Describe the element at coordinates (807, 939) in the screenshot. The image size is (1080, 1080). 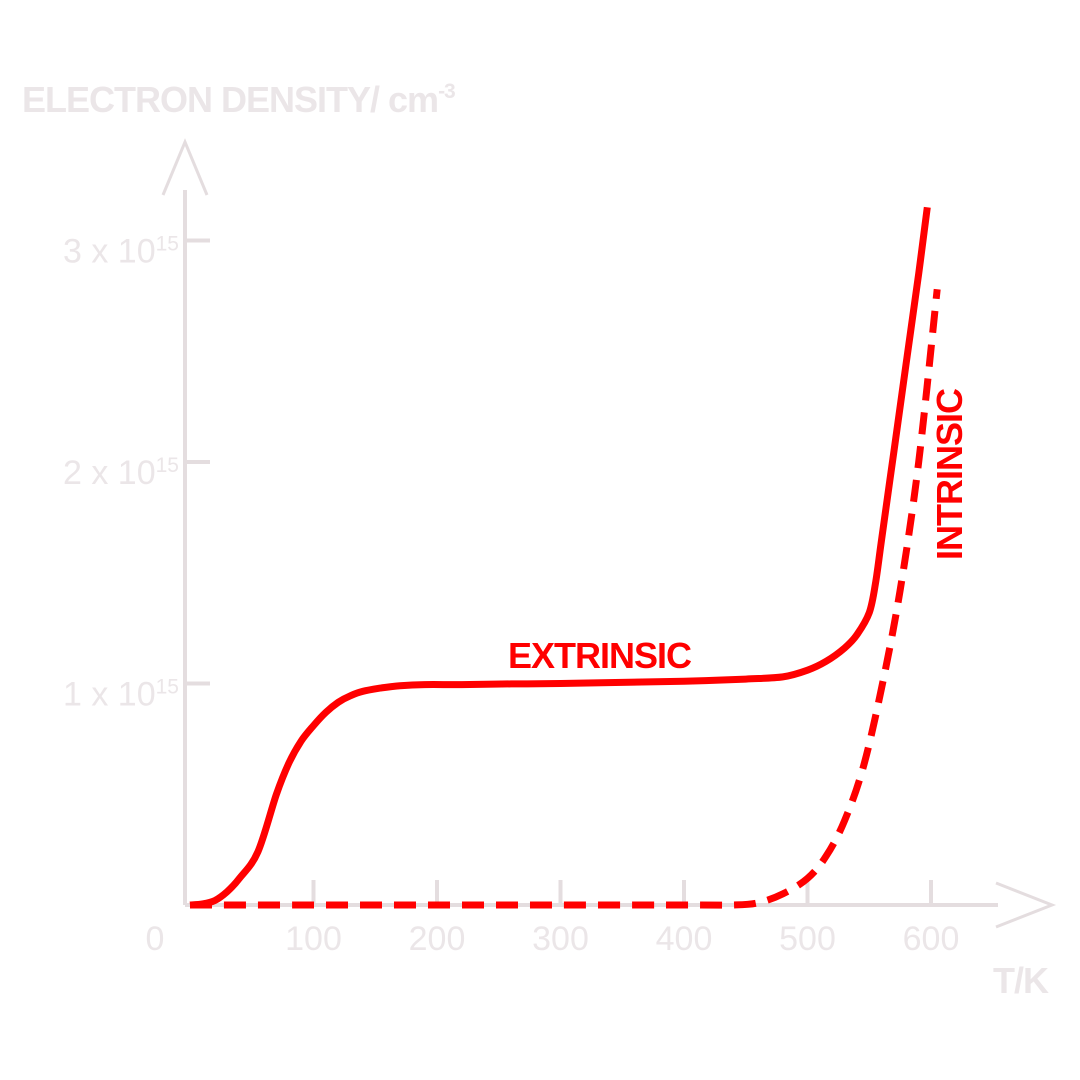
I see `x-tick-label: 500` at that location.